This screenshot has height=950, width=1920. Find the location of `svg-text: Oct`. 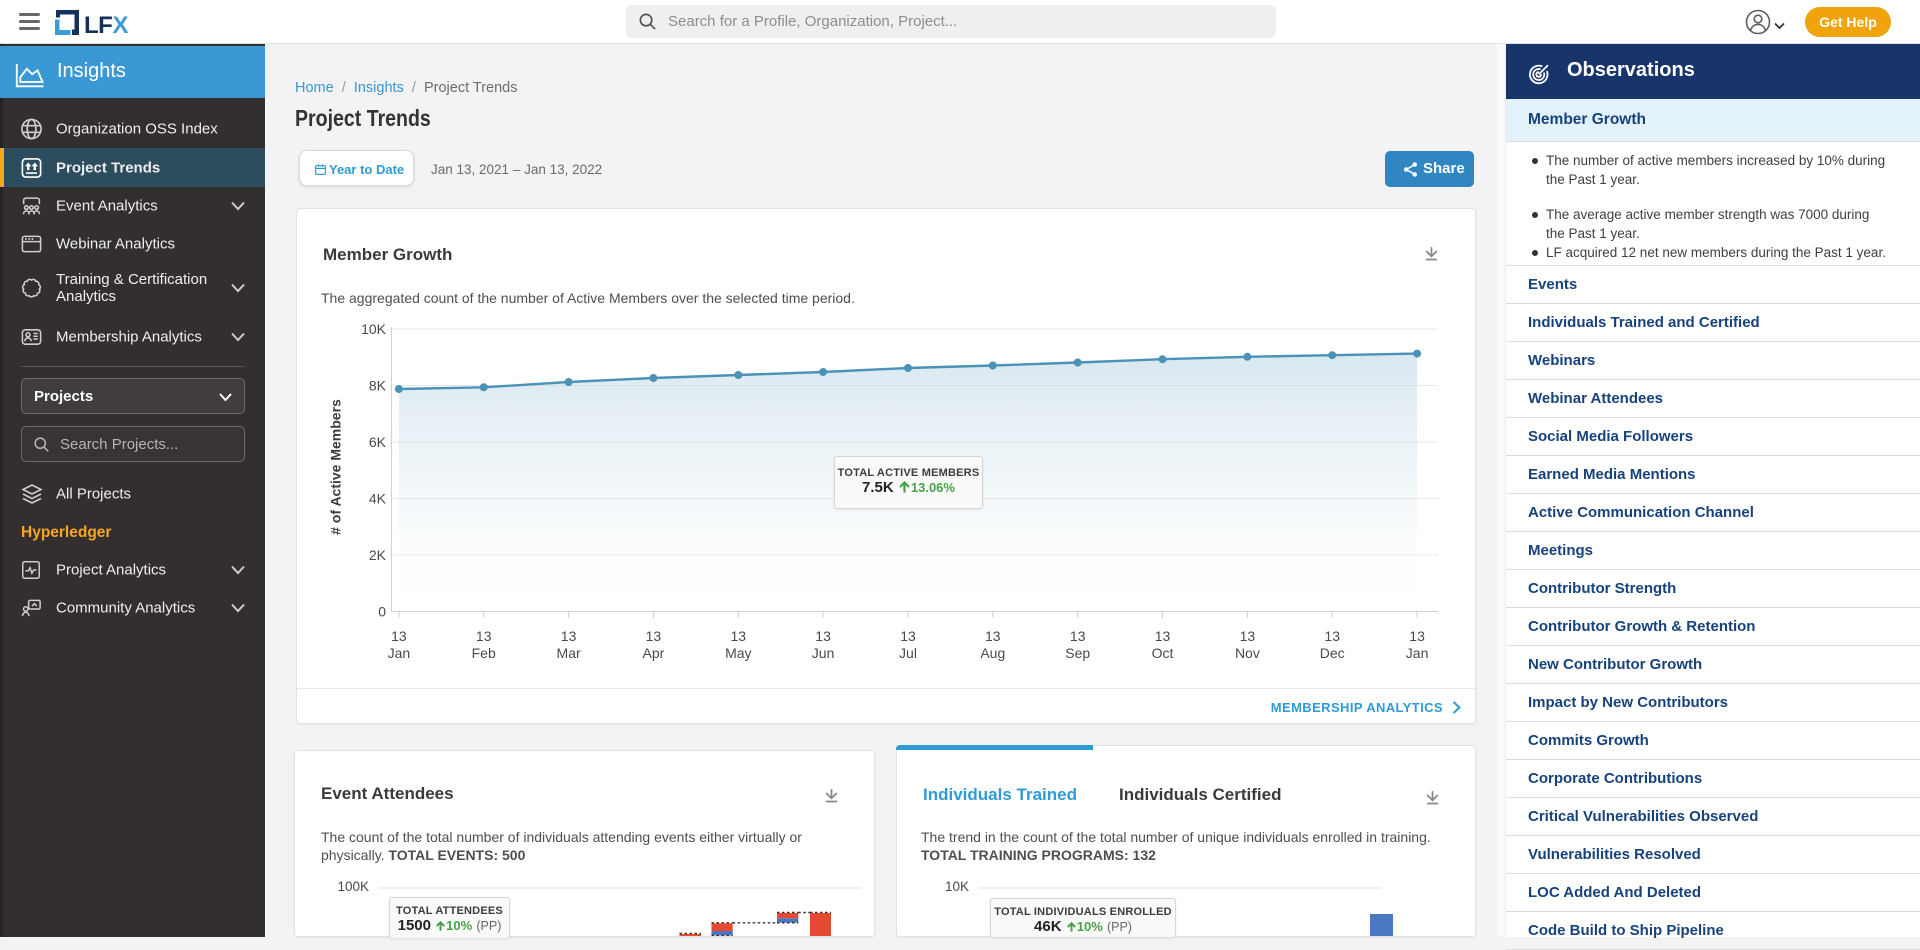

svg-text: Oct is located at coordinates (1163, 653).